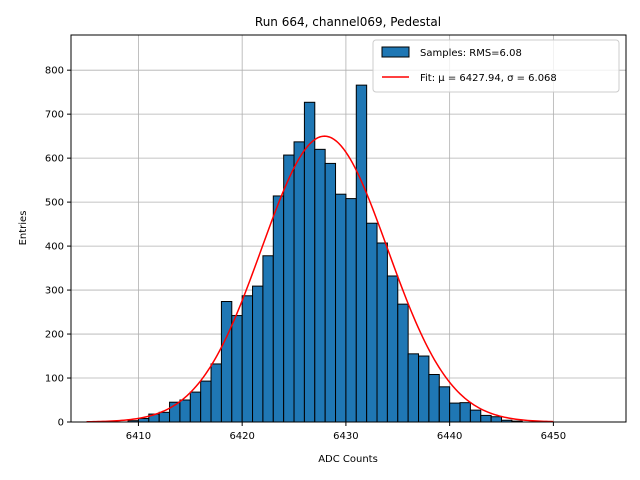 This screenshot has width=640, height=480. What do you see at coordinates (54, 247) in the screenshot?
I see `y-tick-label: 400` at bounding box center [54, 247].